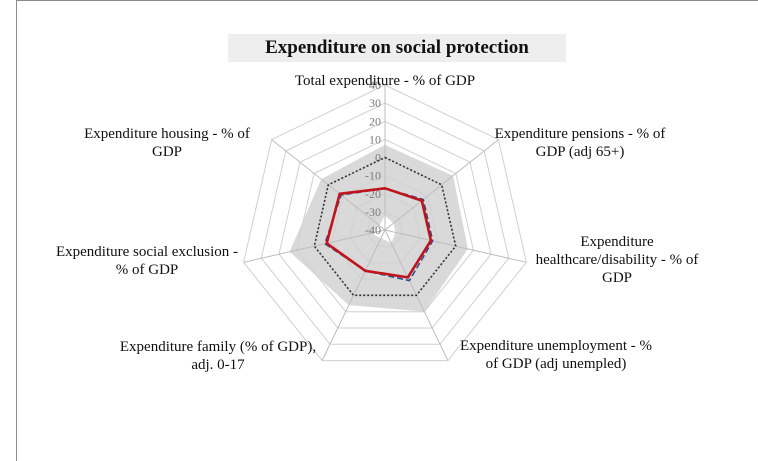 The image size is (758, 461). Describe the element at coordinates (375, 139) in the screenshot. I see `radial-tick-label: 10` at that location.